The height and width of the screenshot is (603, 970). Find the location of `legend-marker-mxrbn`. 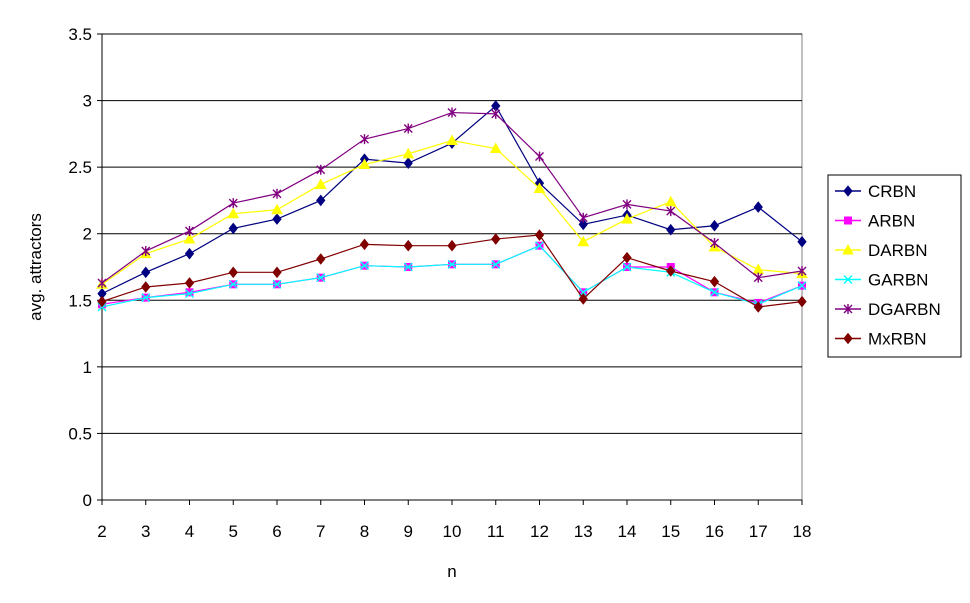

legend-marker-mxrbn is located at coordinates (848, 338).